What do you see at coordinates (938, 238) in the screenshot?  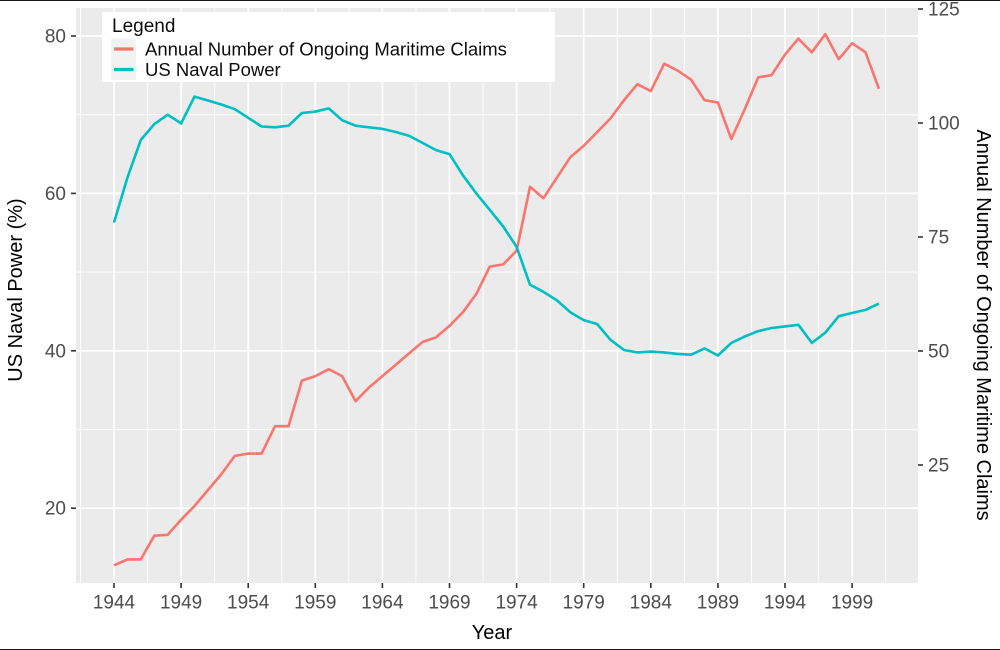 I see `right-tick-label: 75` at bounding box center [938, 238].